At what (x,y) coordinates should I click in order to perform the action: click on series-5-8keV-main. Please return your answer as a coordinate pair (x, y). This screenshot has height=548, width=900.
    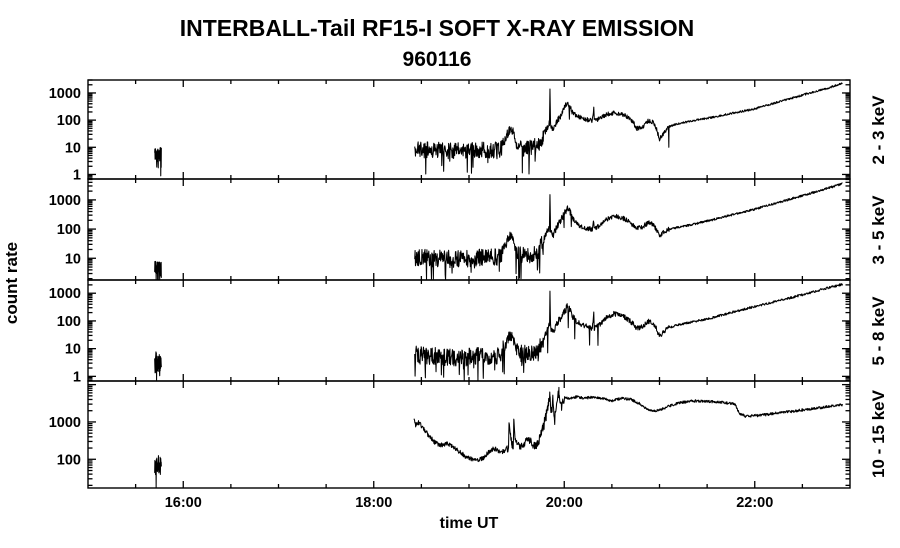
    Looking at the image, I should click on (628, 332).